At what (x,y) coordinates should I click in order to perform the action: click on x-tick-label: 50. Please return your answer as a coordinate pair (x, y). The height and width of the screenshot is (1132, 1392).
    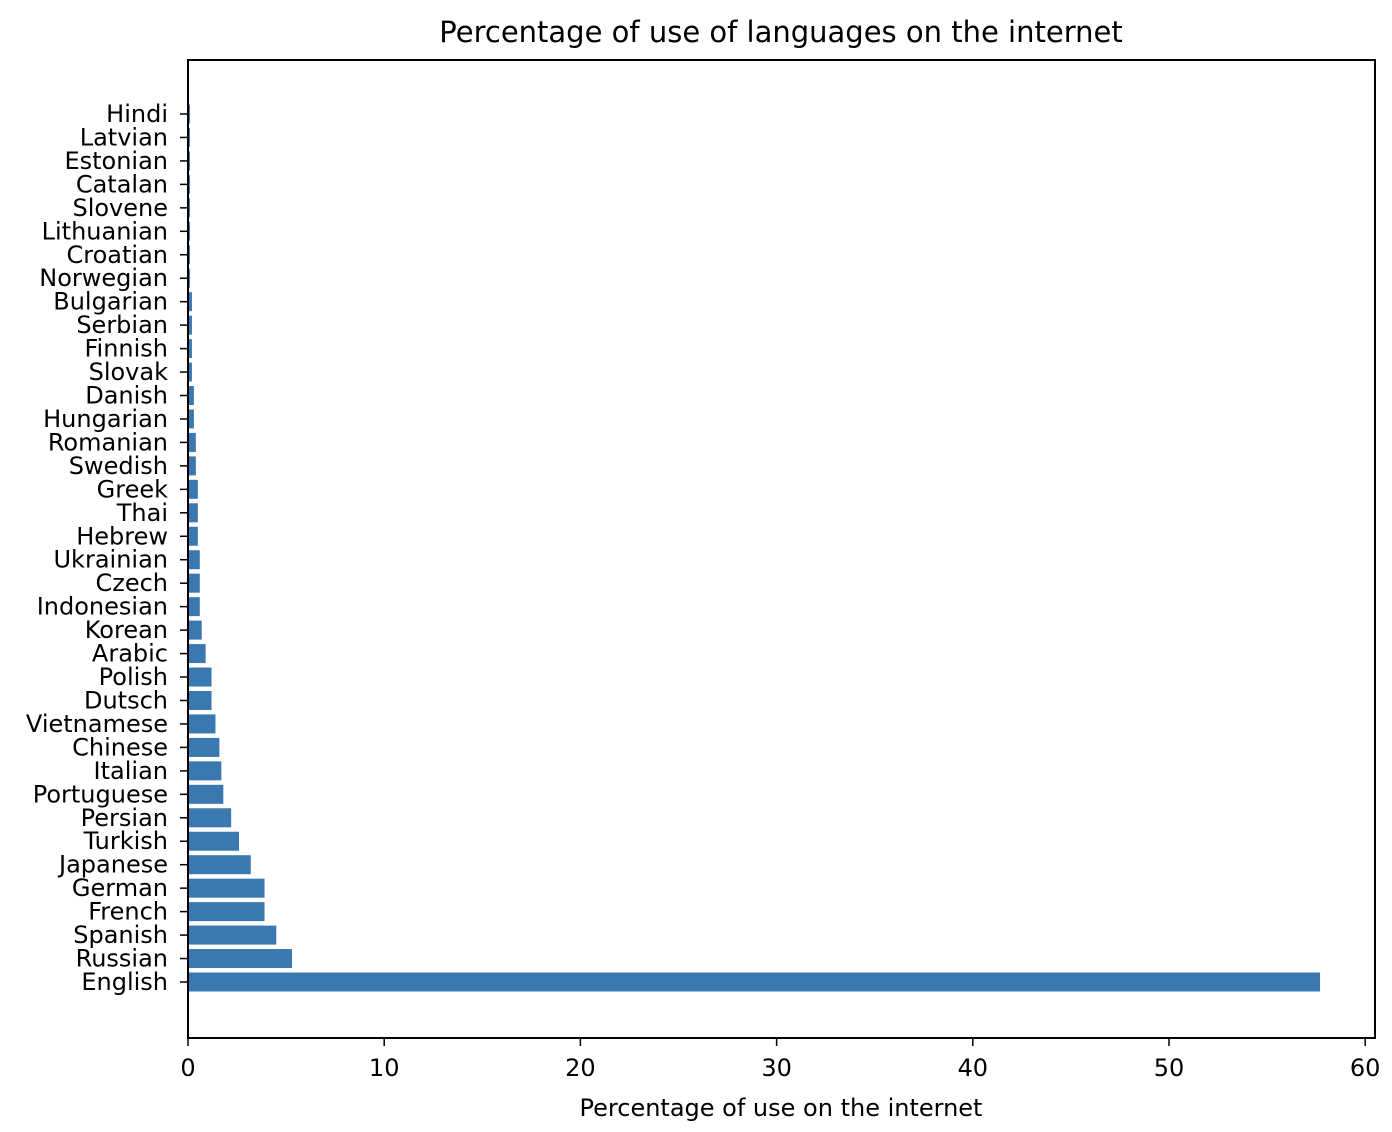
    Looking at the image, I should click on (1169, 1068).